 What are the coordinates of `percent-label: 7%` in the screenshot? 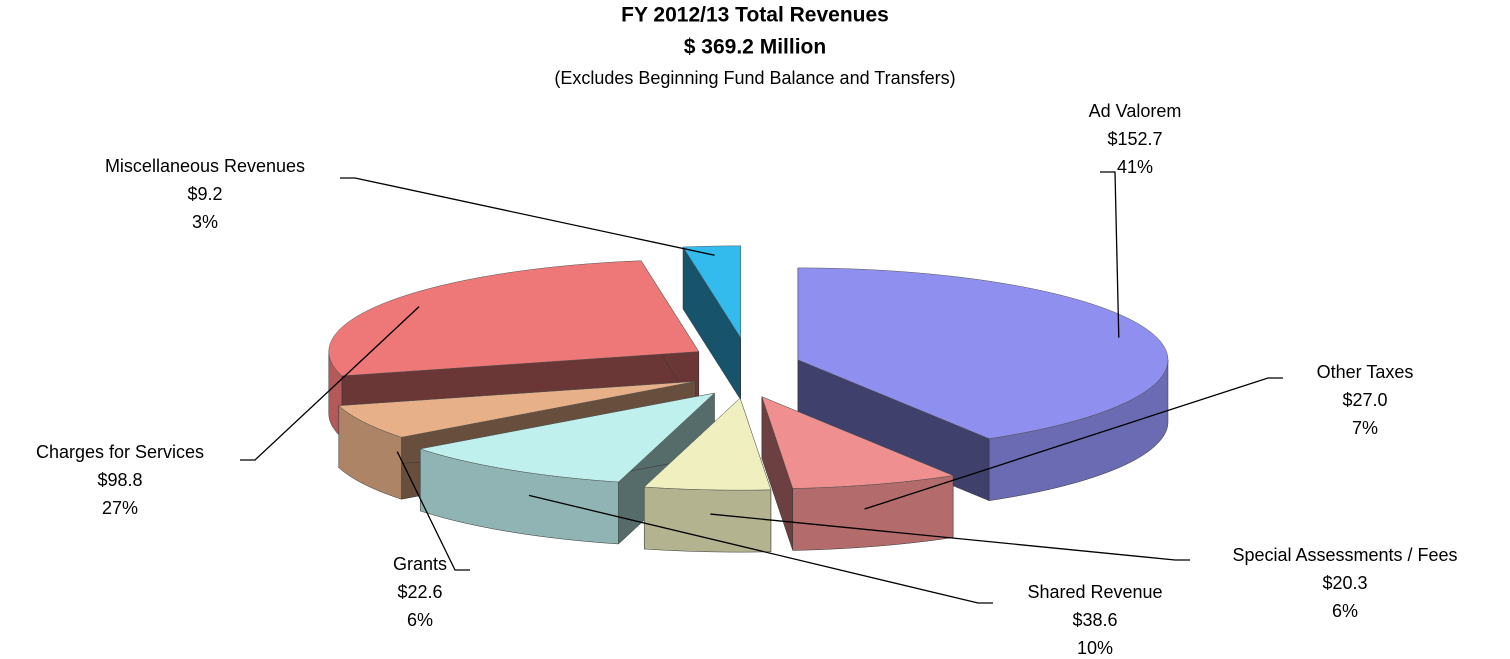 It's located at (1365, 428).